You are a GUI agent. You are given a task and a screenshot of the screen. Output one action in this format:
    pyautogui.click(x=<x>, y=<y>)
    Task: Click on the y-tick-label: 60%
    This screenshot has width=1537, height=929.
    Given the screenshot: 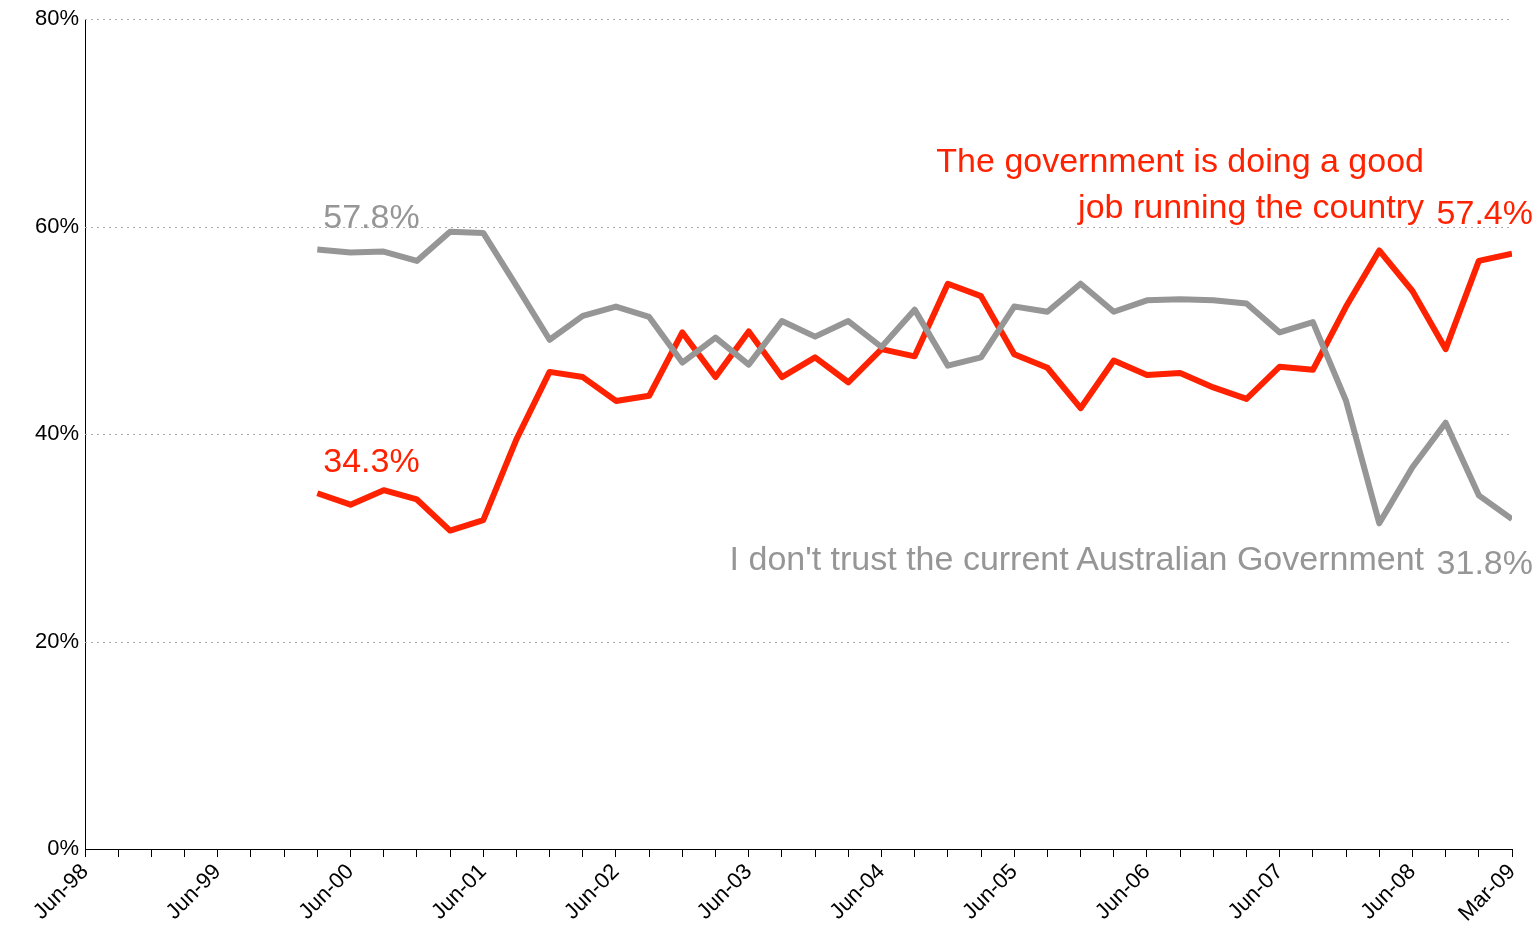 What is the action you would take?
    pyautogui.click(x=56, y=225)
    